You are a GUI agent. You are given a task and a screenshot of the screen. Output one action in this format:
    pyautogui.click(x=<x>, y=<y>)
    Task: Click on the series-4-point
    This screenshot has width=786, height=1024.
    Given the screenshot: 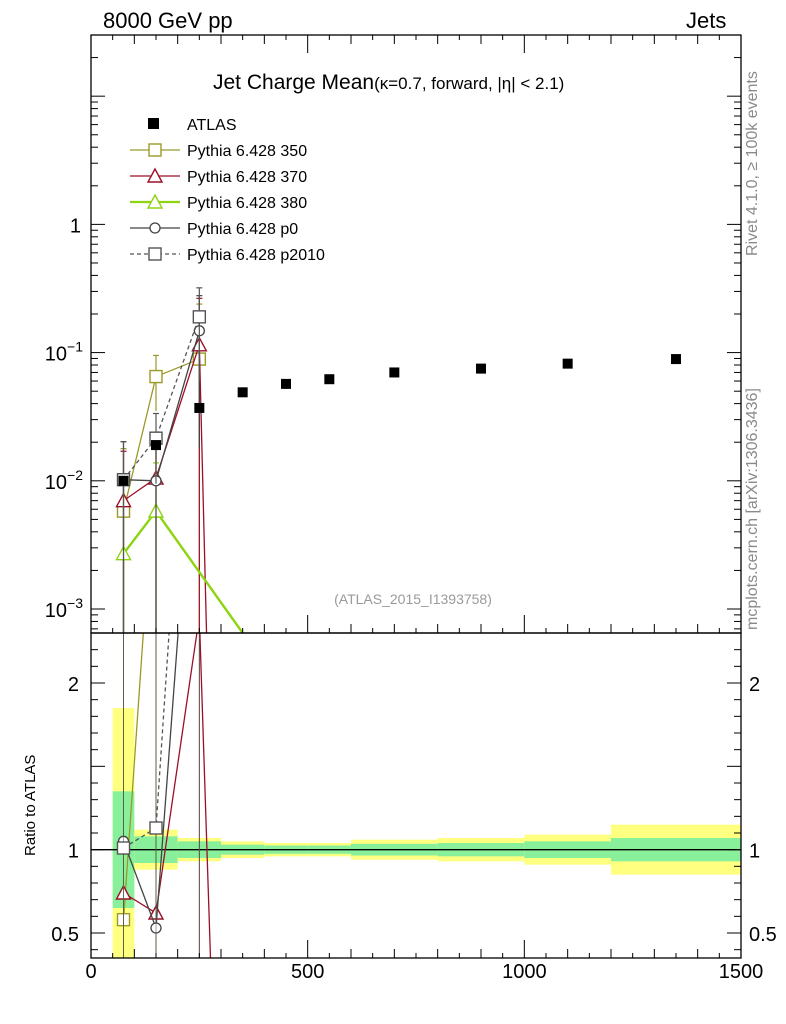 What is the action you would take?
    pyautogui.click(x=199, y=317)
    